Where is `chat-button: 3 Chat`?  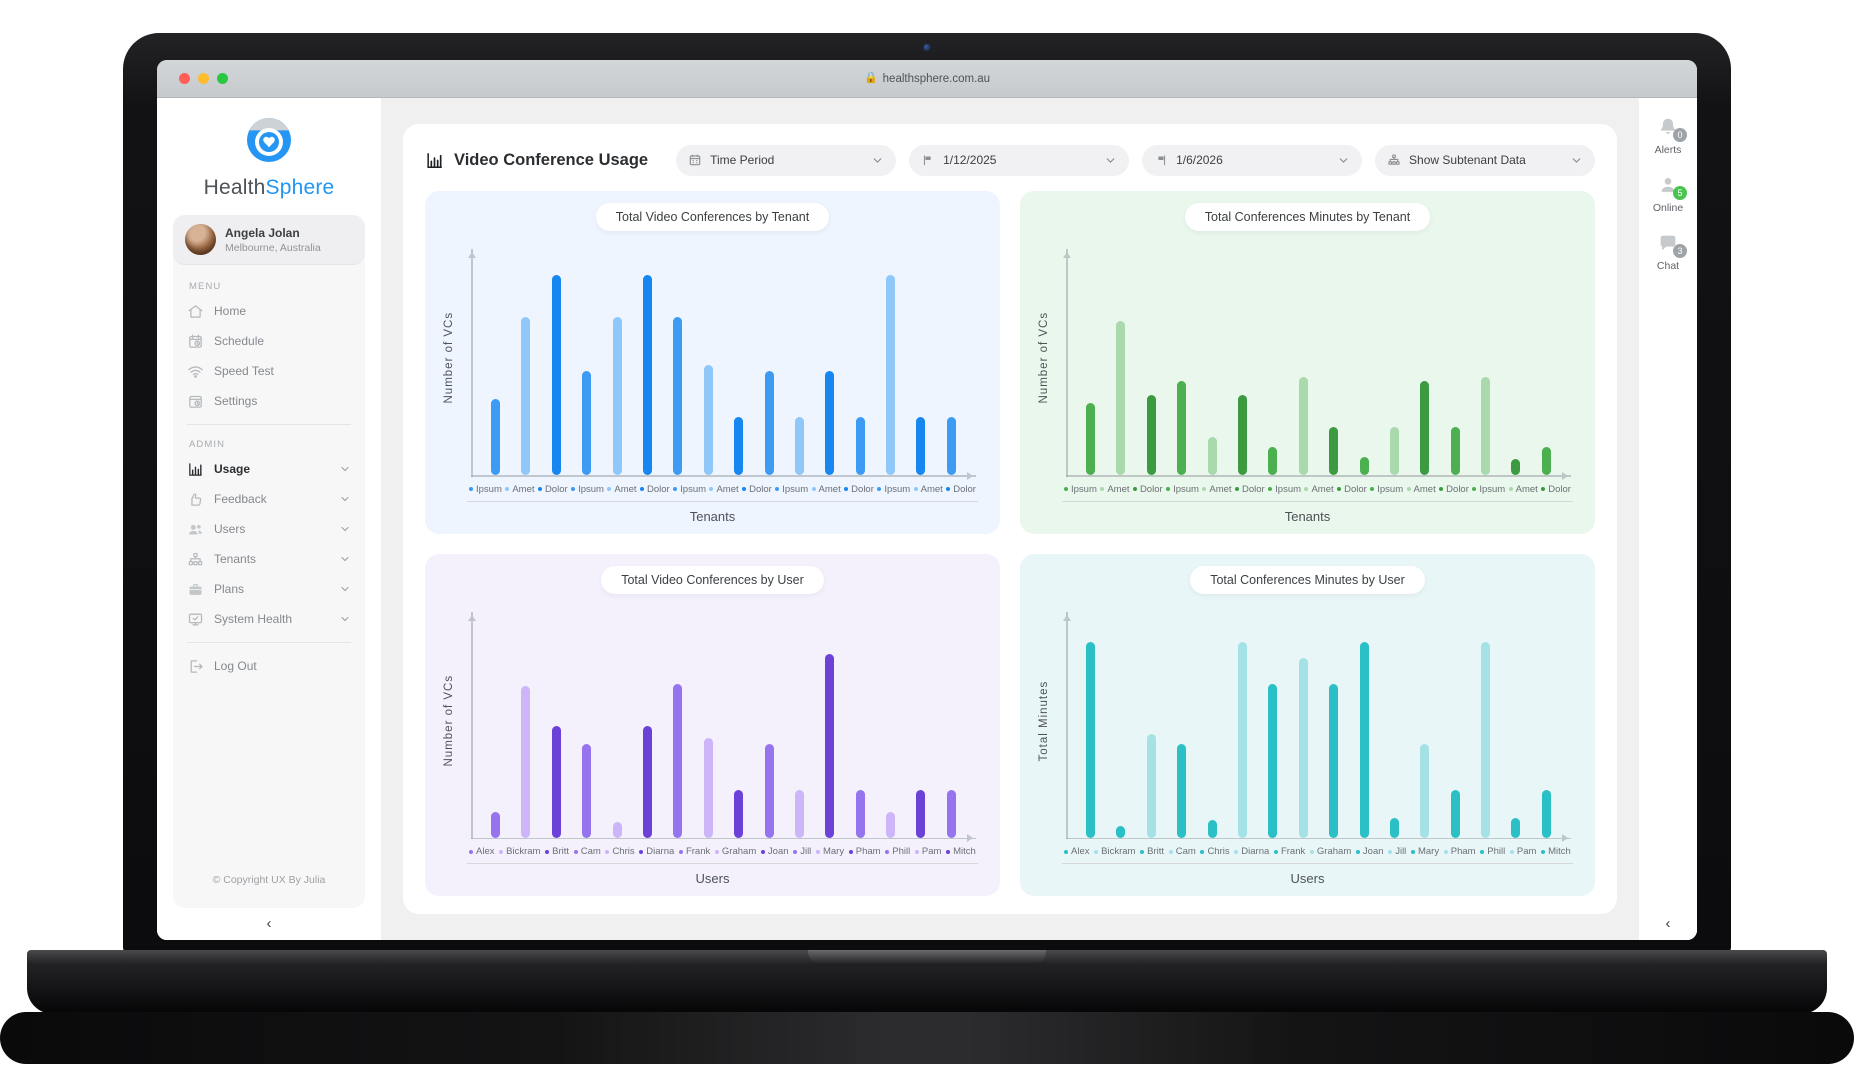 chat-button: 3 Chat is located at coordinates (1671, 251).